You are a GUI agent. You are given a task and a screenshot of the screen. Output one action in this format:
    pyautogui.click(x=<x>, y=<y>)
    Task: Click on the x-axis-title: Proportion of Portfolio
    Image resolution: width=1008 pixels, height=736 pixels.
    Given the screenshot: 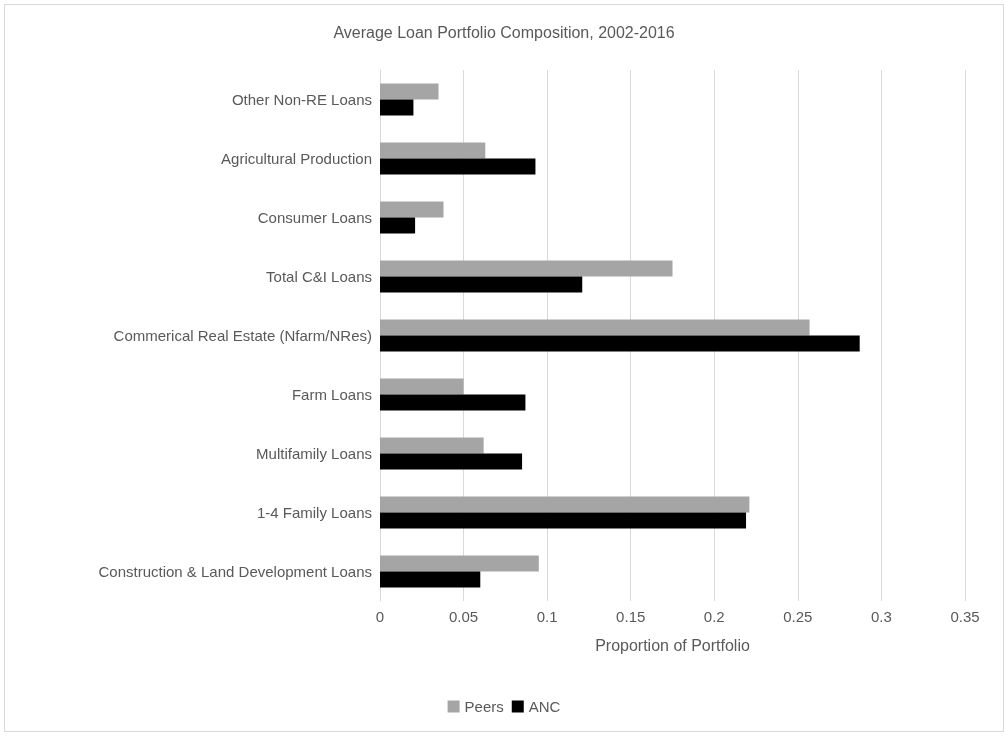 What is the action you would take?
    pyautogui.click(x=672, y=645)
    